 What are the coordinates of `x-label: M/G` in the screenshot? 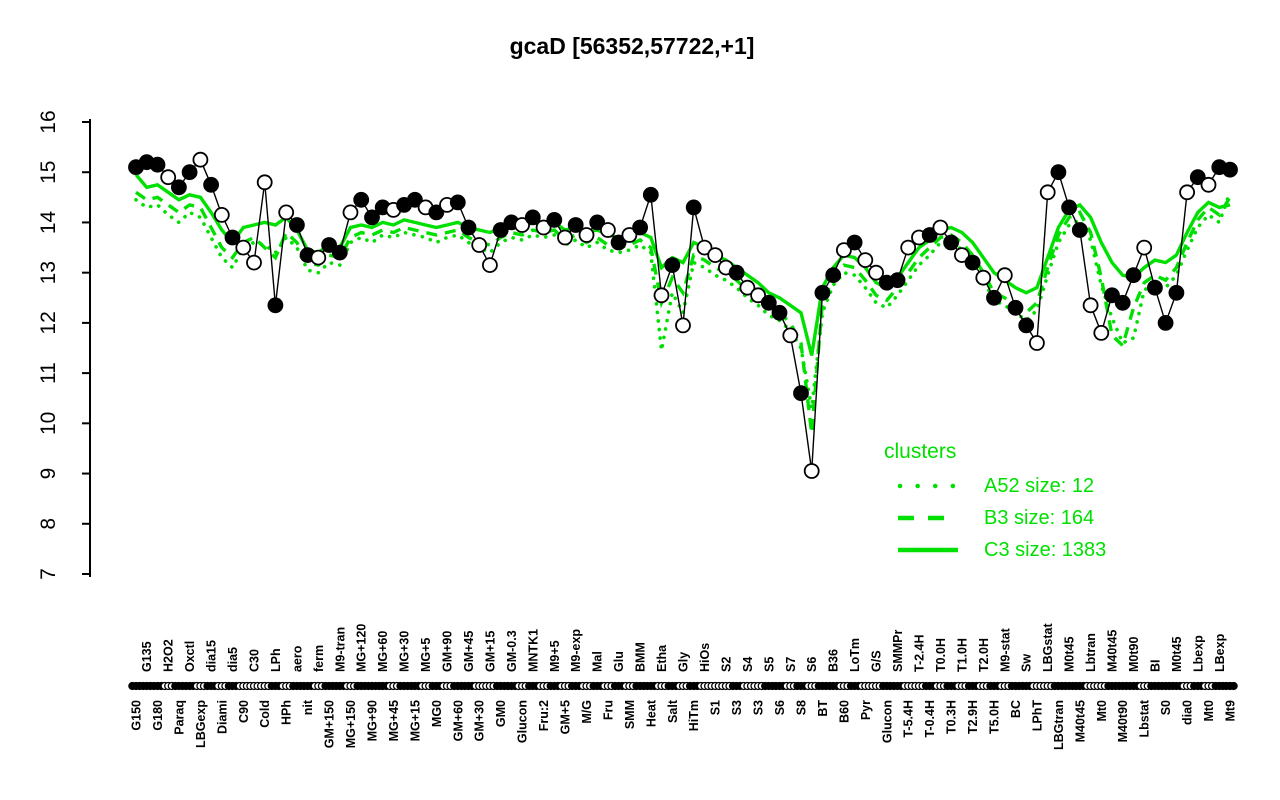 It's located at (587, 712).